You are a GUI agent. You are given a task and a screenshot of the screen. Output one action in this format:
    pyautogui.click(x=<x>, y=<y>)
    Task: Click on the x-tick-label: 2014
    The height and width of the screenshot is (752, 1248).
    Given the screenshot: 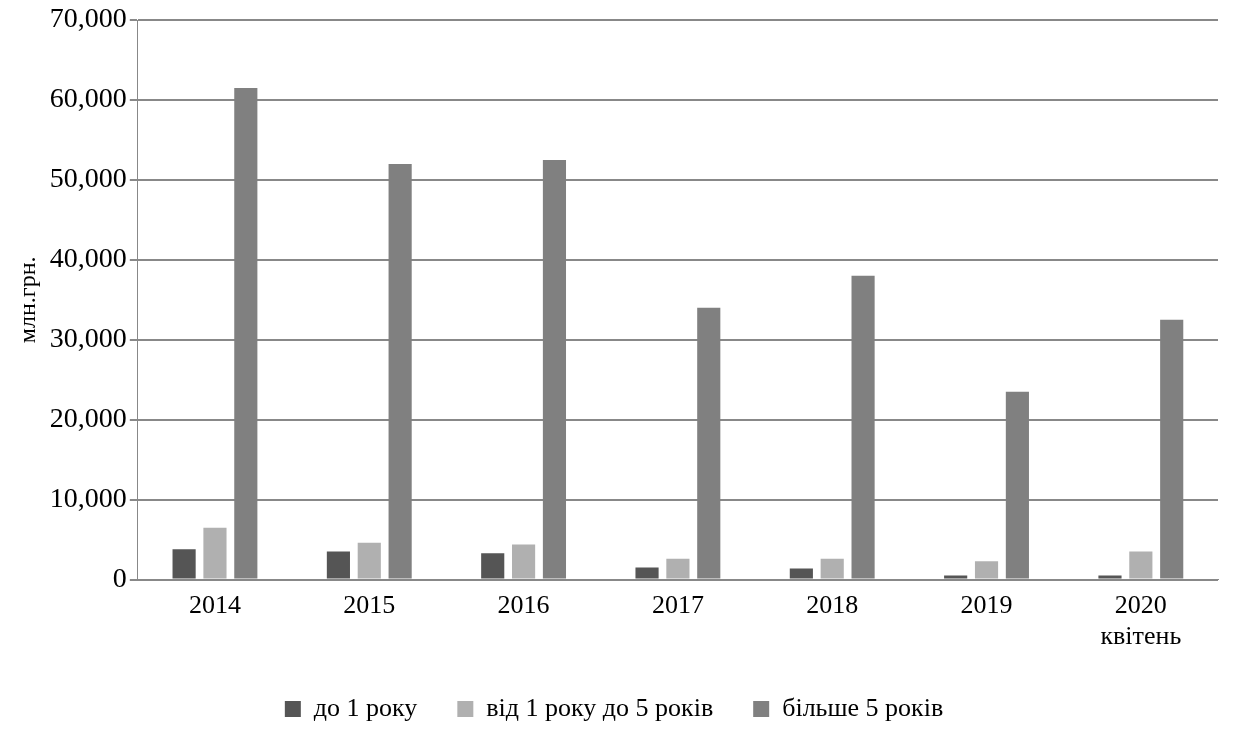 What is the action you would take?
    pyautogui.click(x=214, y=605)
    